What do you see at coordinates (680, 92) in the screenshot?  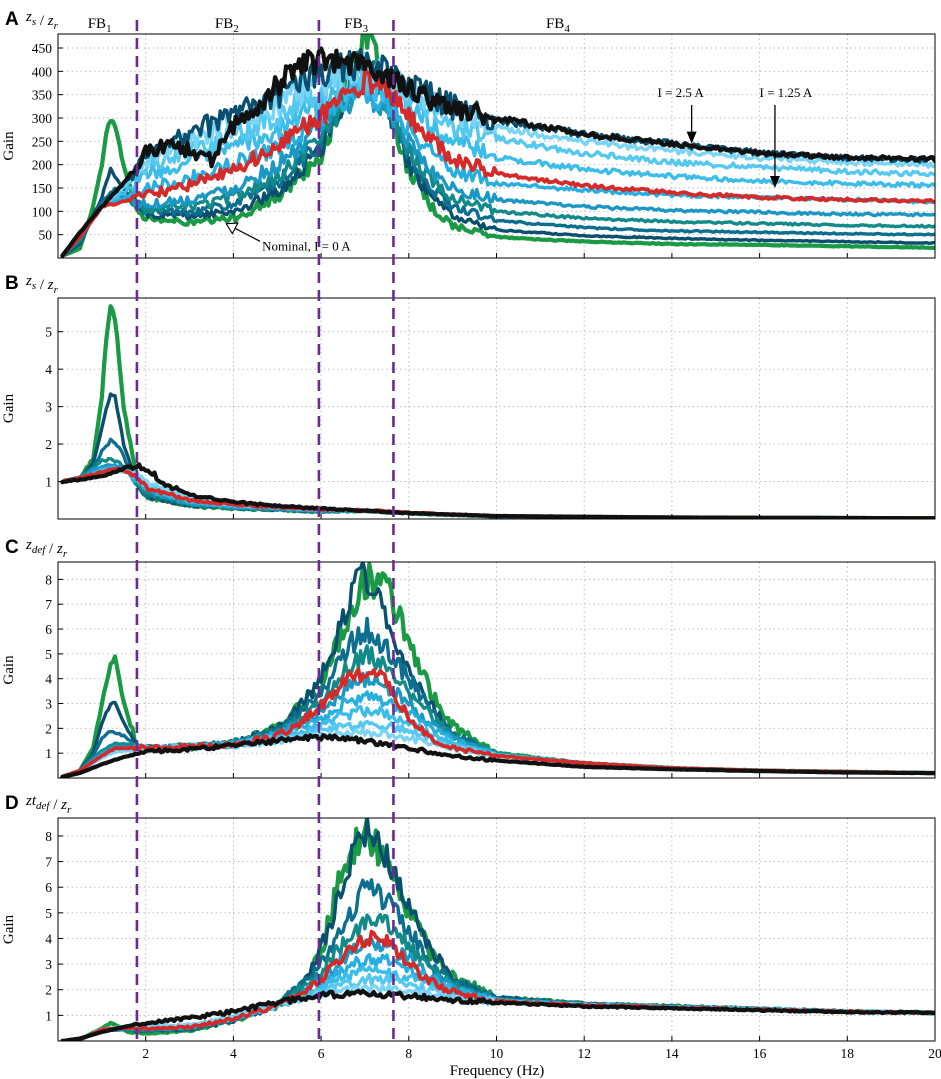 I see `annotation-label: I = 2.5 A` at bounding box center [680, 92].